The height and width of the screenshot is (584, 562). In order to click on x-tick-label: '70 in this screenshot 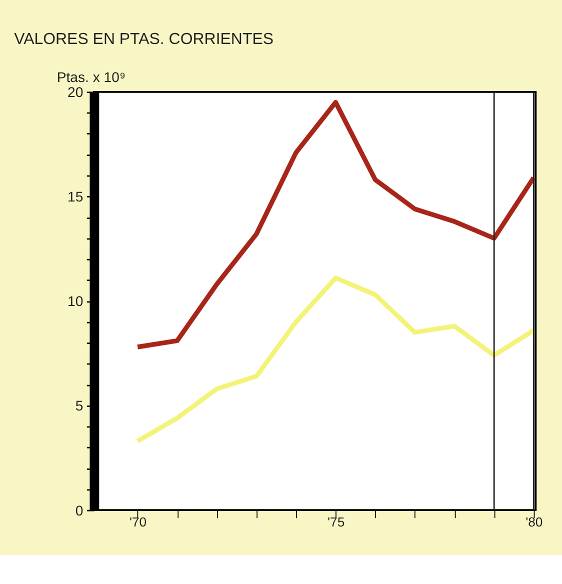, I will do `click(138, 522)`.